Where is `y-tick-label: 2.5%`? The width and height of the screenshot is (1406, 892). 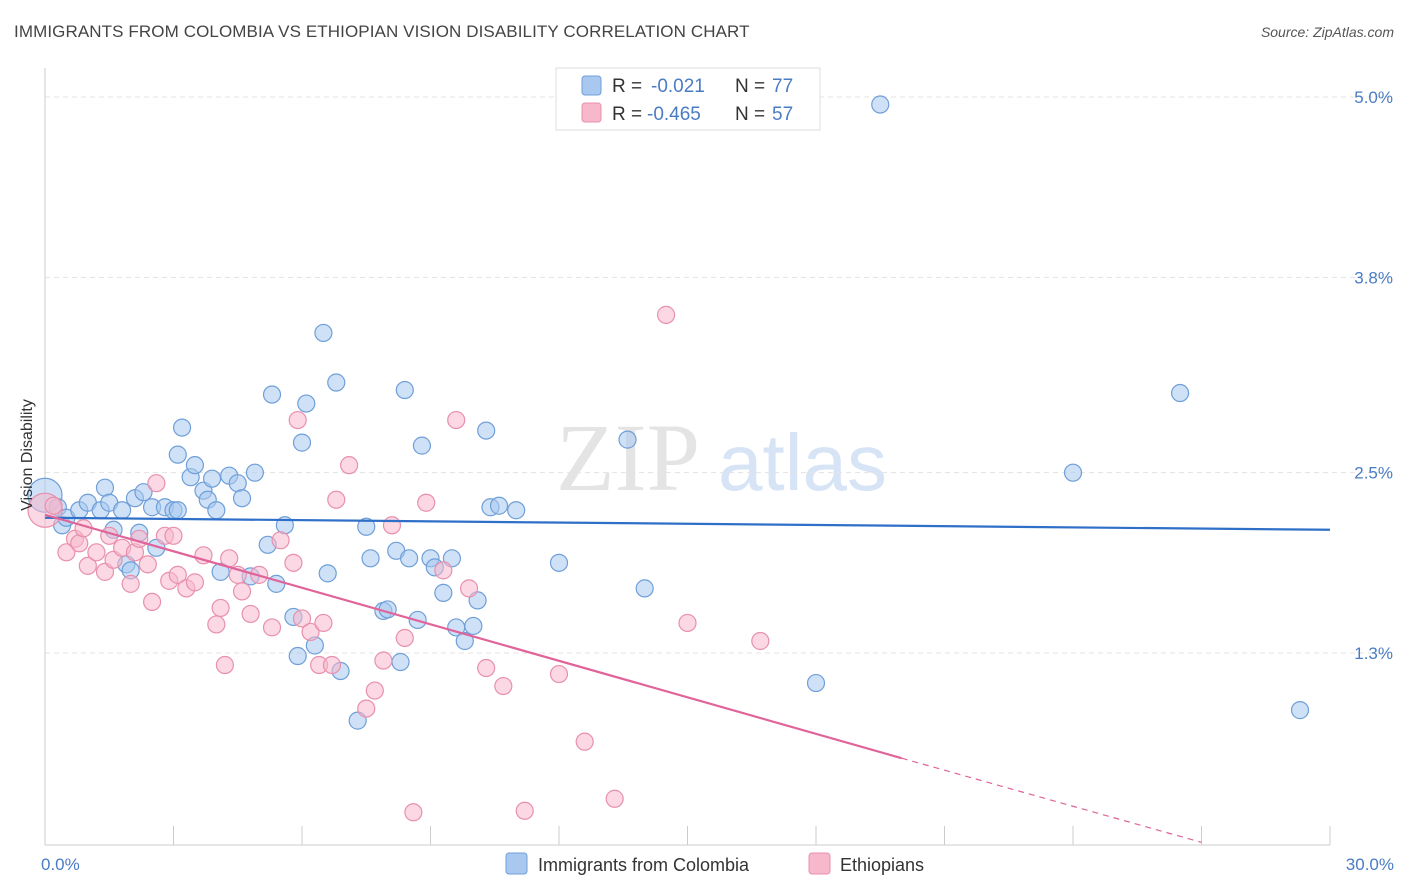 y-tick-label: 2.5% is located at coordinates (1373, 473).